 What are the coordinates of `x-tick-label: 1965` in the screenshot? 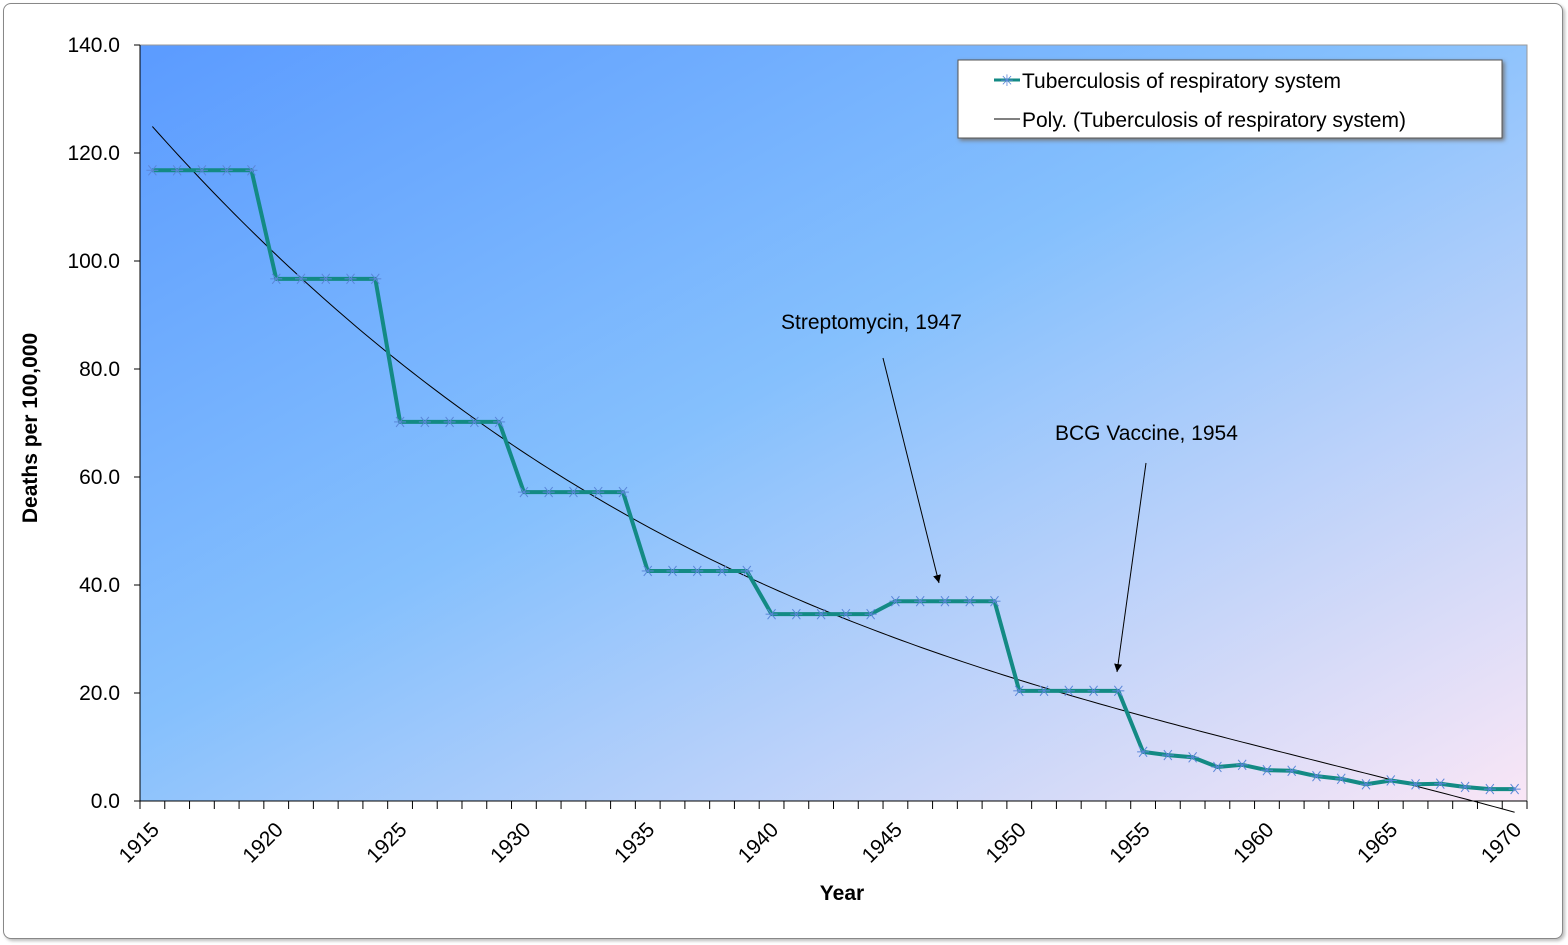 It's located at (1377, 842).